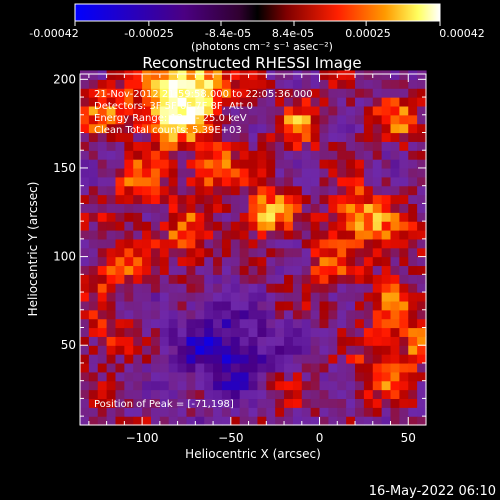 This screenshot has height=500, width=500. Describe the element at coordinates (293, 33) in the screenshot. I see `colorbar-tick-label-3: 8.4e-05` at that location.